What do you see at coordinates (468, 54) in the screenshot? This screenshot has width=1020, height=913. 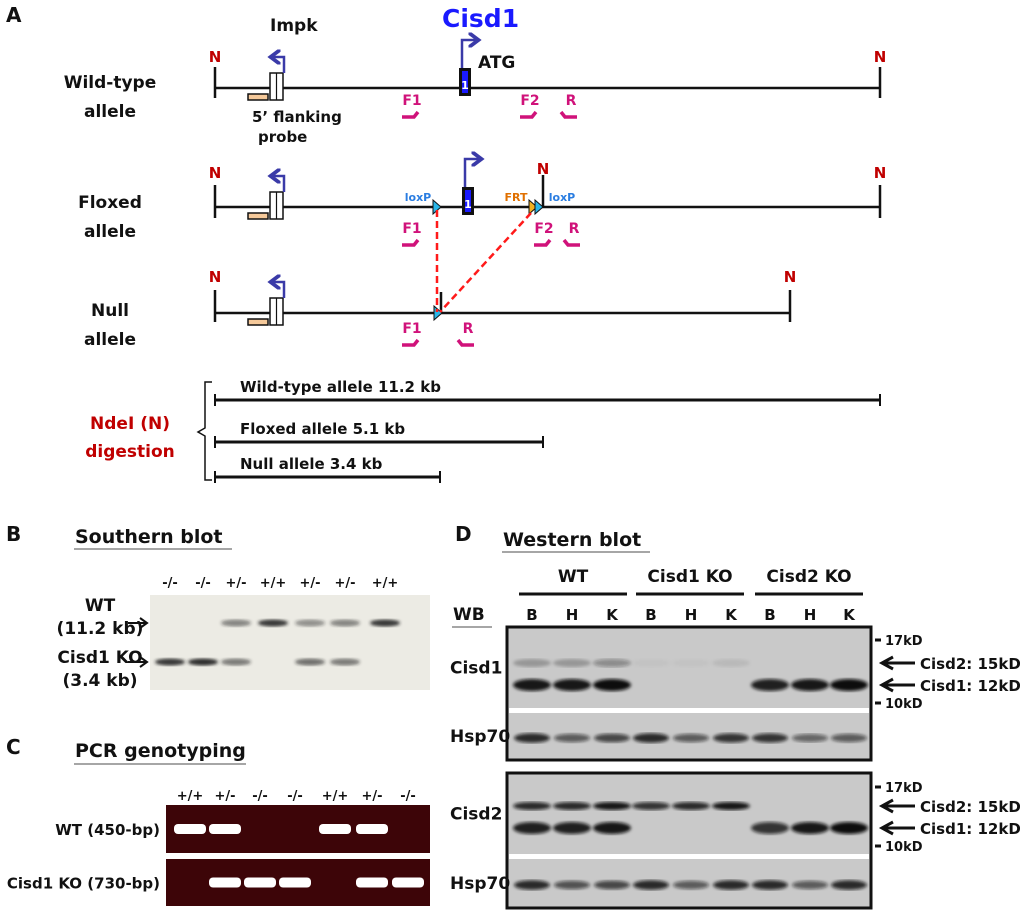 I see `cisd1-direction-arrow-icon` at bounding box center [468, 54].